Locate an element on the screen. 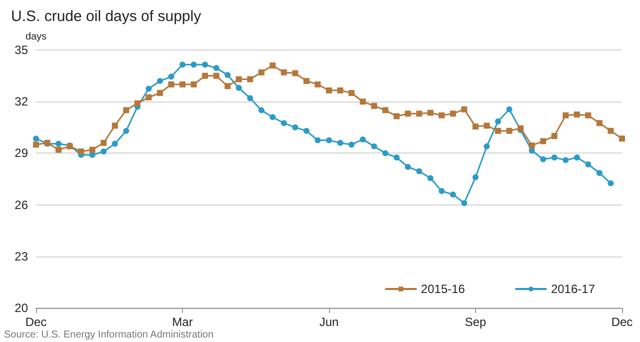  y-tick-label: 35 is located at coordinates (21, 50).